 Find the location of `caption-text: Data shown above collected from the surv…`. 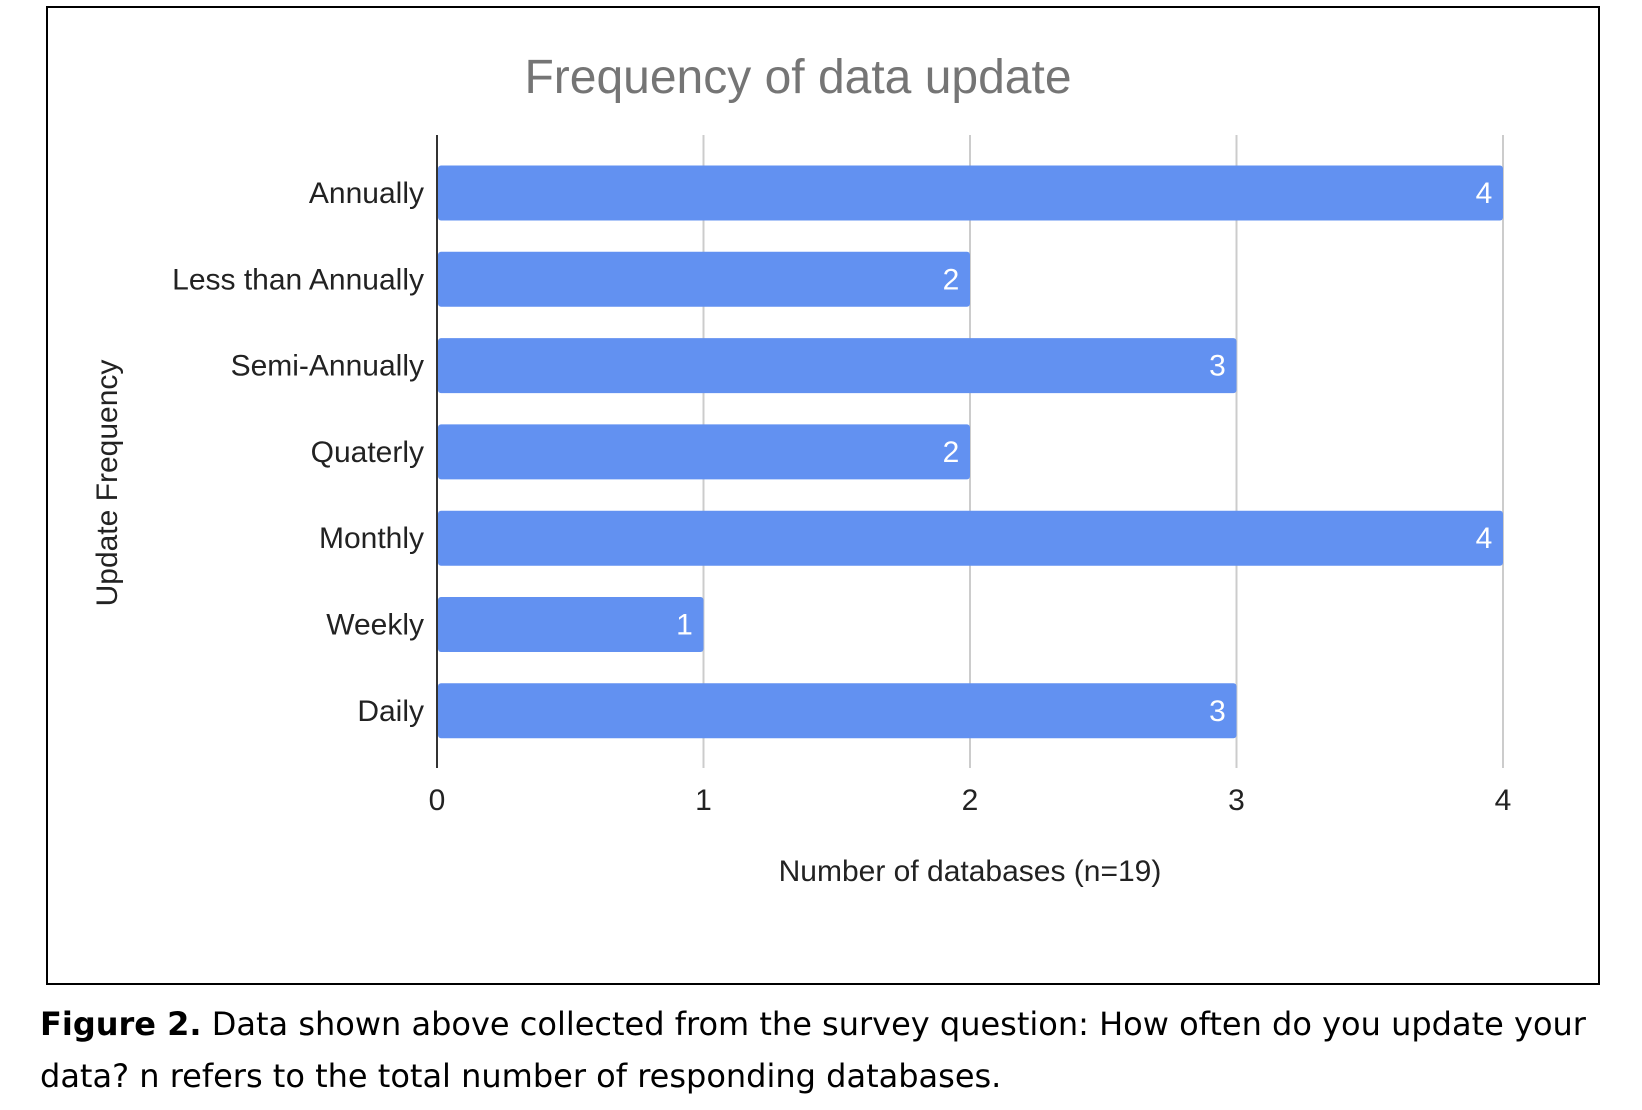

caption-text: Data shown above collected from the surv… is located at coordinates (813, 1050).